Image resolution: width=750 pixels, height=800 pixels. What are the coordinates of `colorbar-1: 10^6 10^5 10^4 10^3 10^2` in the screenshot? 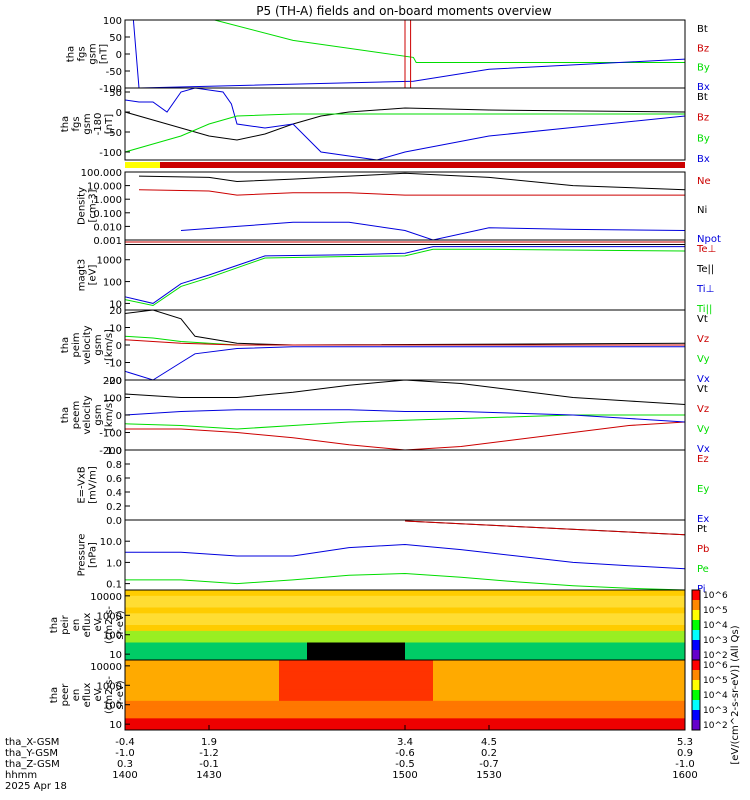 It's located at (709, 625).